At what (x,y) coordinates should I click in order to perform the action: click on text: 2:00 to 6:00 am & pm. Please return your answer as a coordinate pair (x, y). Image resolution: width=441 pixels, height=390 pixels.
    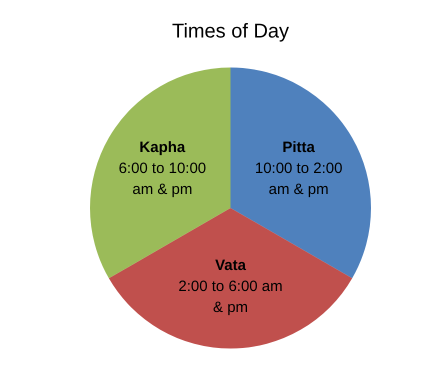
    Looking at the image, I should click on (230, 297).